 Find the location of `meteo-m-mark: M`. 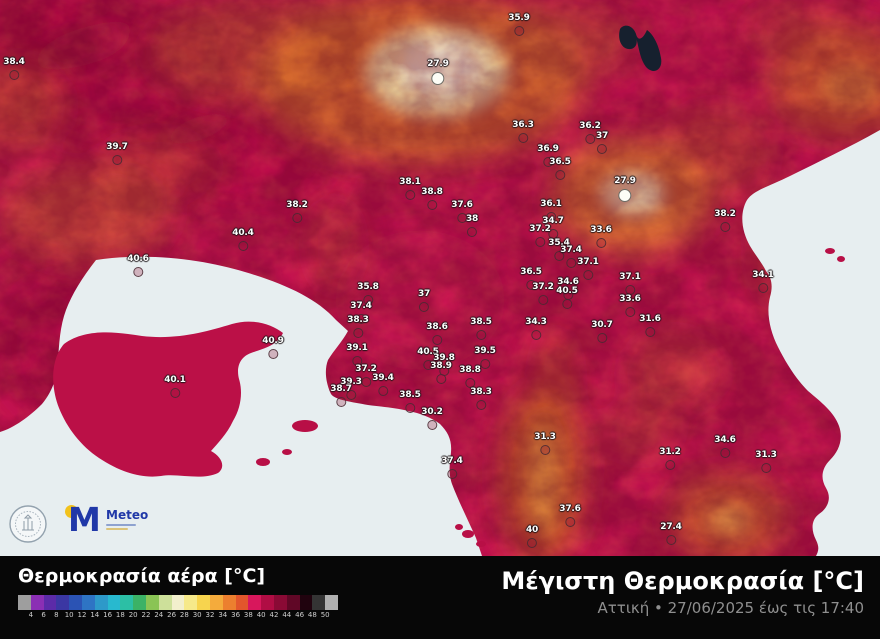

meteo-m-mark: M is located at coordinates (83, 520).